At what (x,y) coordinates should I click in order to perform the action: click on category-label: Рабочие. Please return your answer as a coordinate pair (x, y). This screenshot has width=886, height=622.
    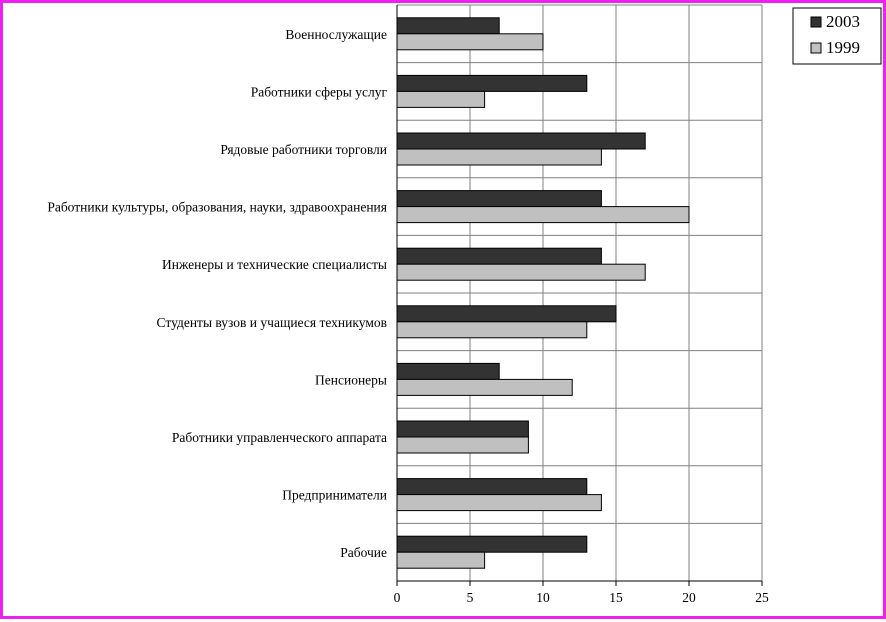
    Looking at the image, I should click on (363, 552).